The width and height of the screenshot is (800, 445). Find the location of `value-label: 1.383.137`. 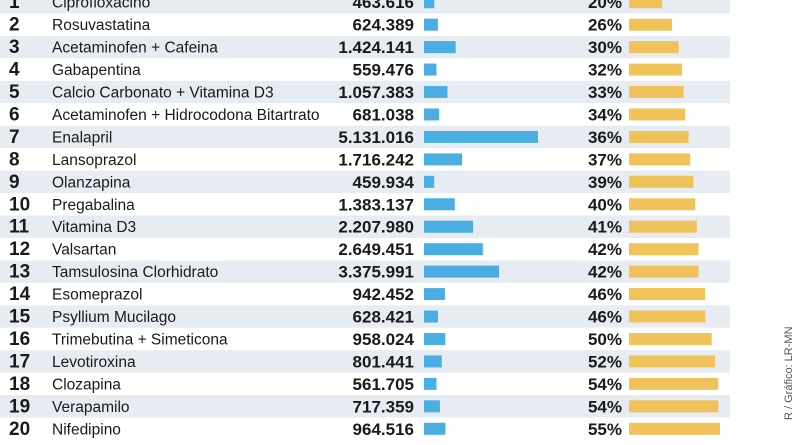

value-label: 1.383.137 is located at coordinates (376, 204).